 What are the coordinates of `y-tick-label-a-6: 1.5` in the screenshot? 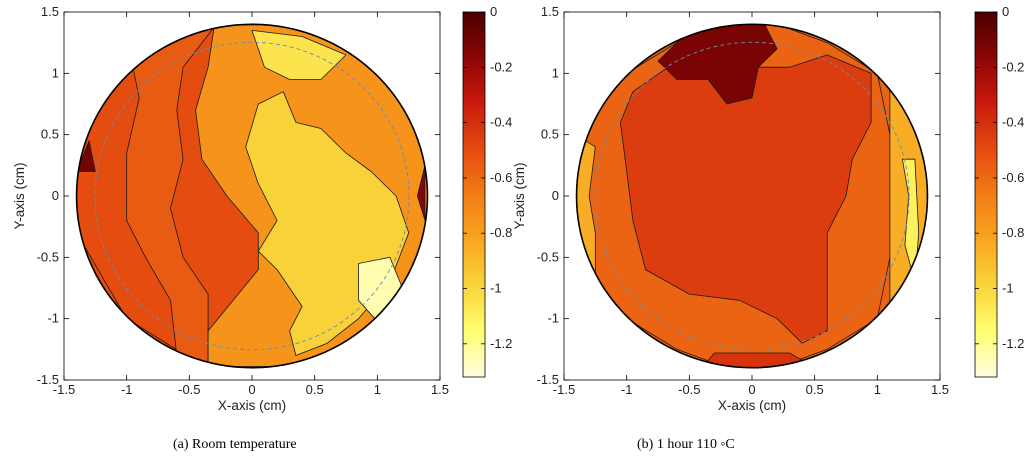 It's located at (50, 11).